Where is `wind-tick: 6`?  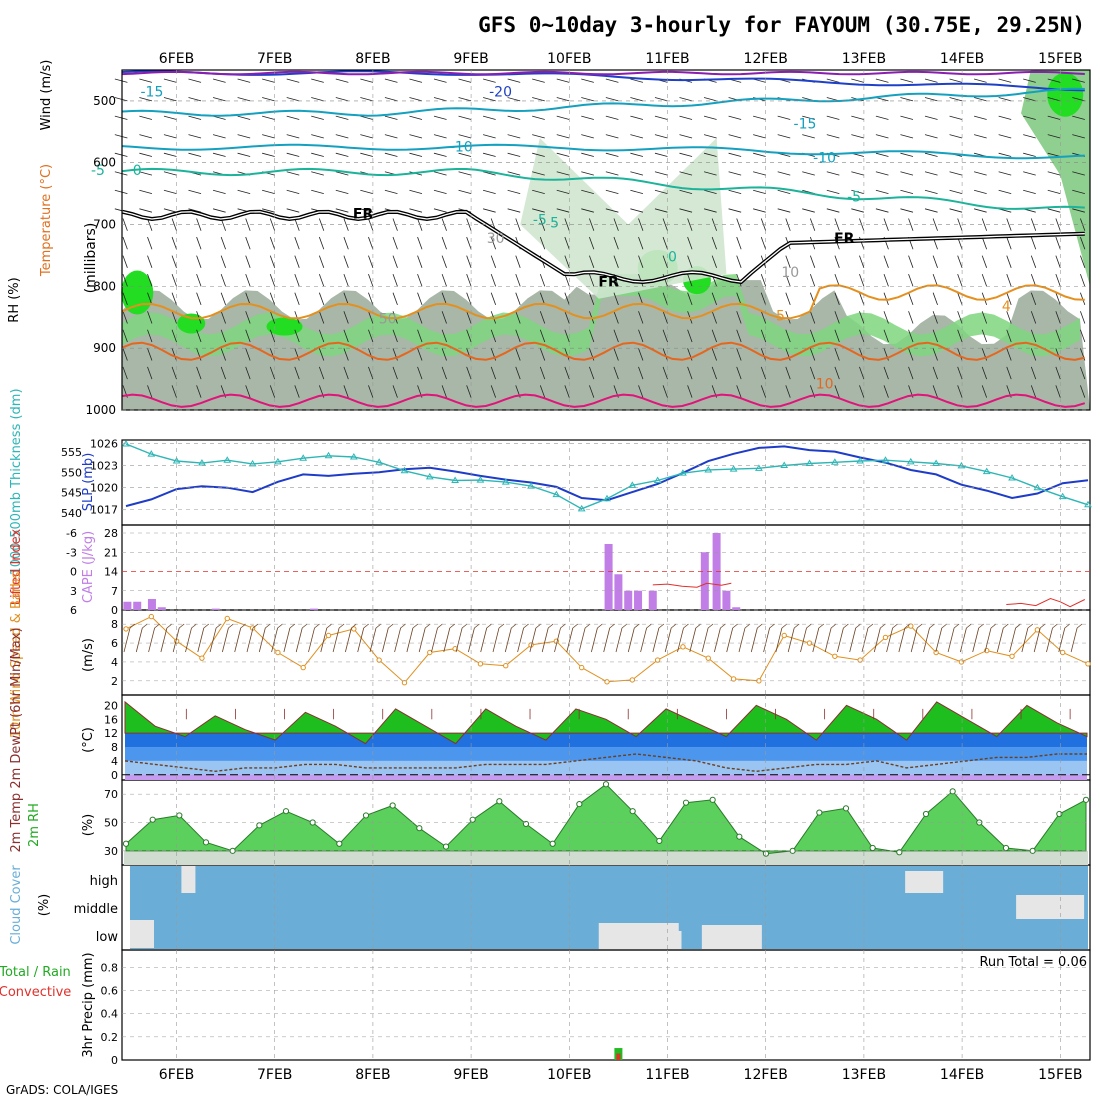
wind-tick: 6 is located at coordinates (114, 643).